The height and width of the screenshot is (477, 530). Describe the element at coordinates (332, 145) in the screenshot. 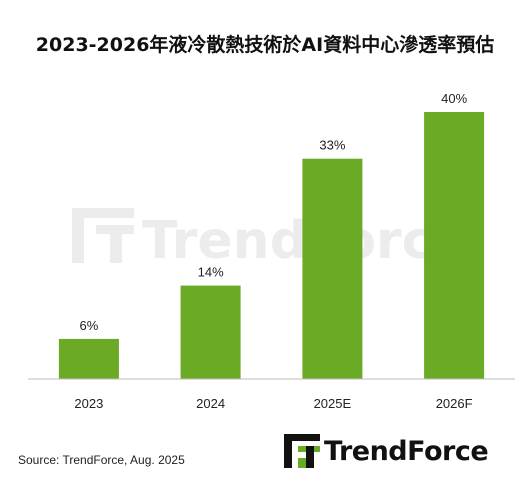

I see `data-label-2025E: 33%` at that location.